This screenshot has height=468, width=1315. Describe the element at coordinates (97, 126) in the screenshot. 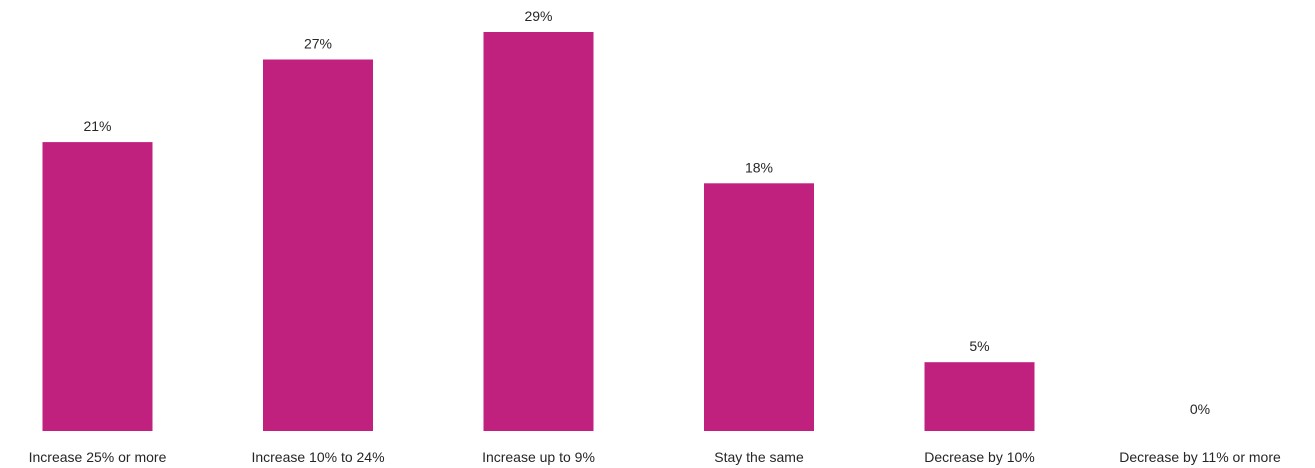

I see `data-label-1: 21%` at that location.